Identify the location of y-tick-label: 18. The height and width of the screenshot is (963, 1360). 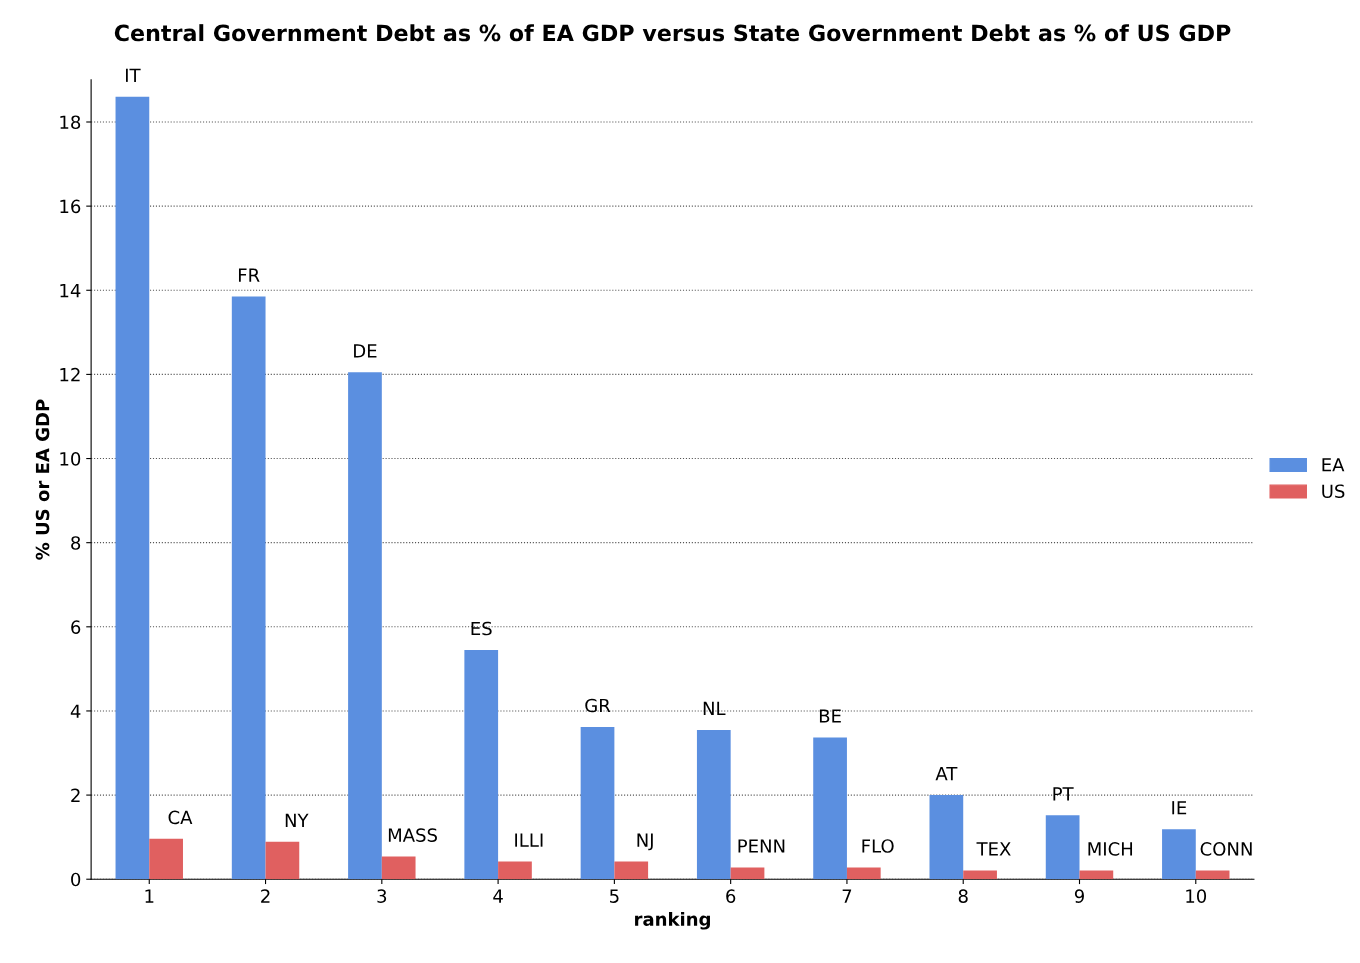
(70, 122).